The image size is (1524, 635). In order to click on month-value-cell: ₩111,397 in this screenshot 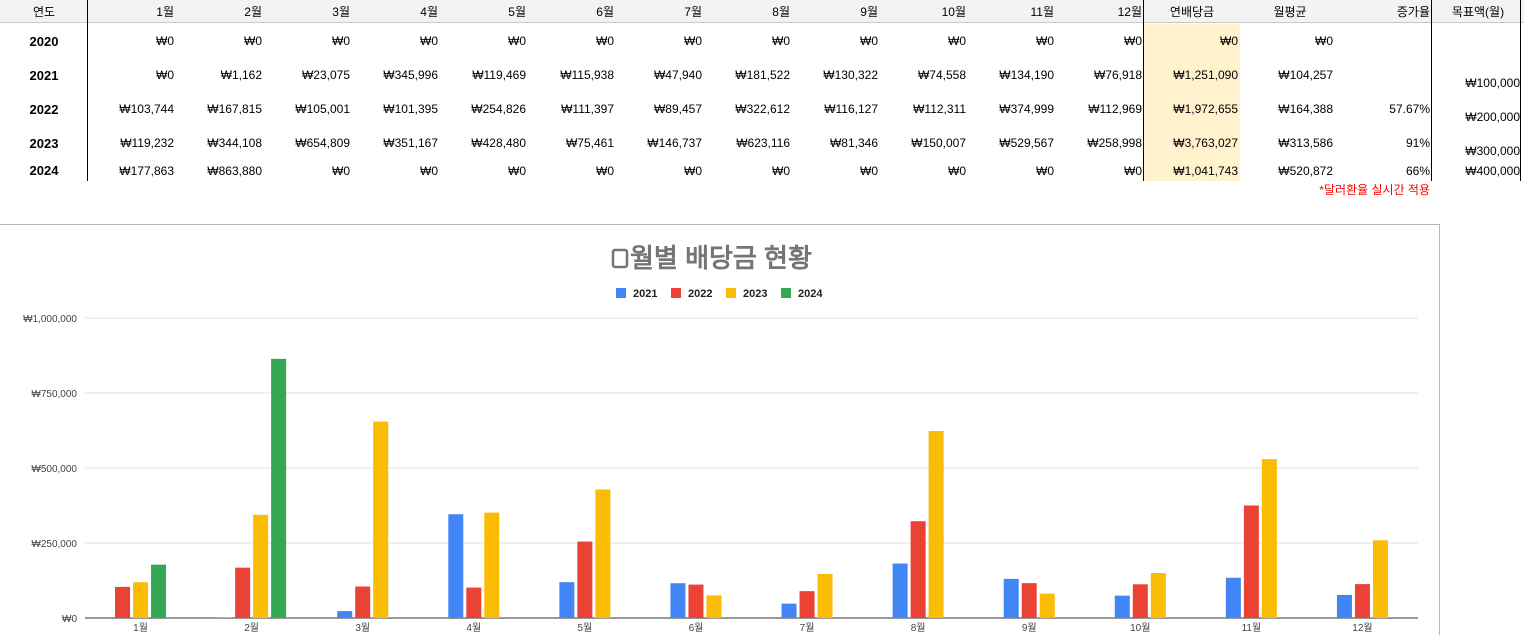, I will do `click(587, 109)`.